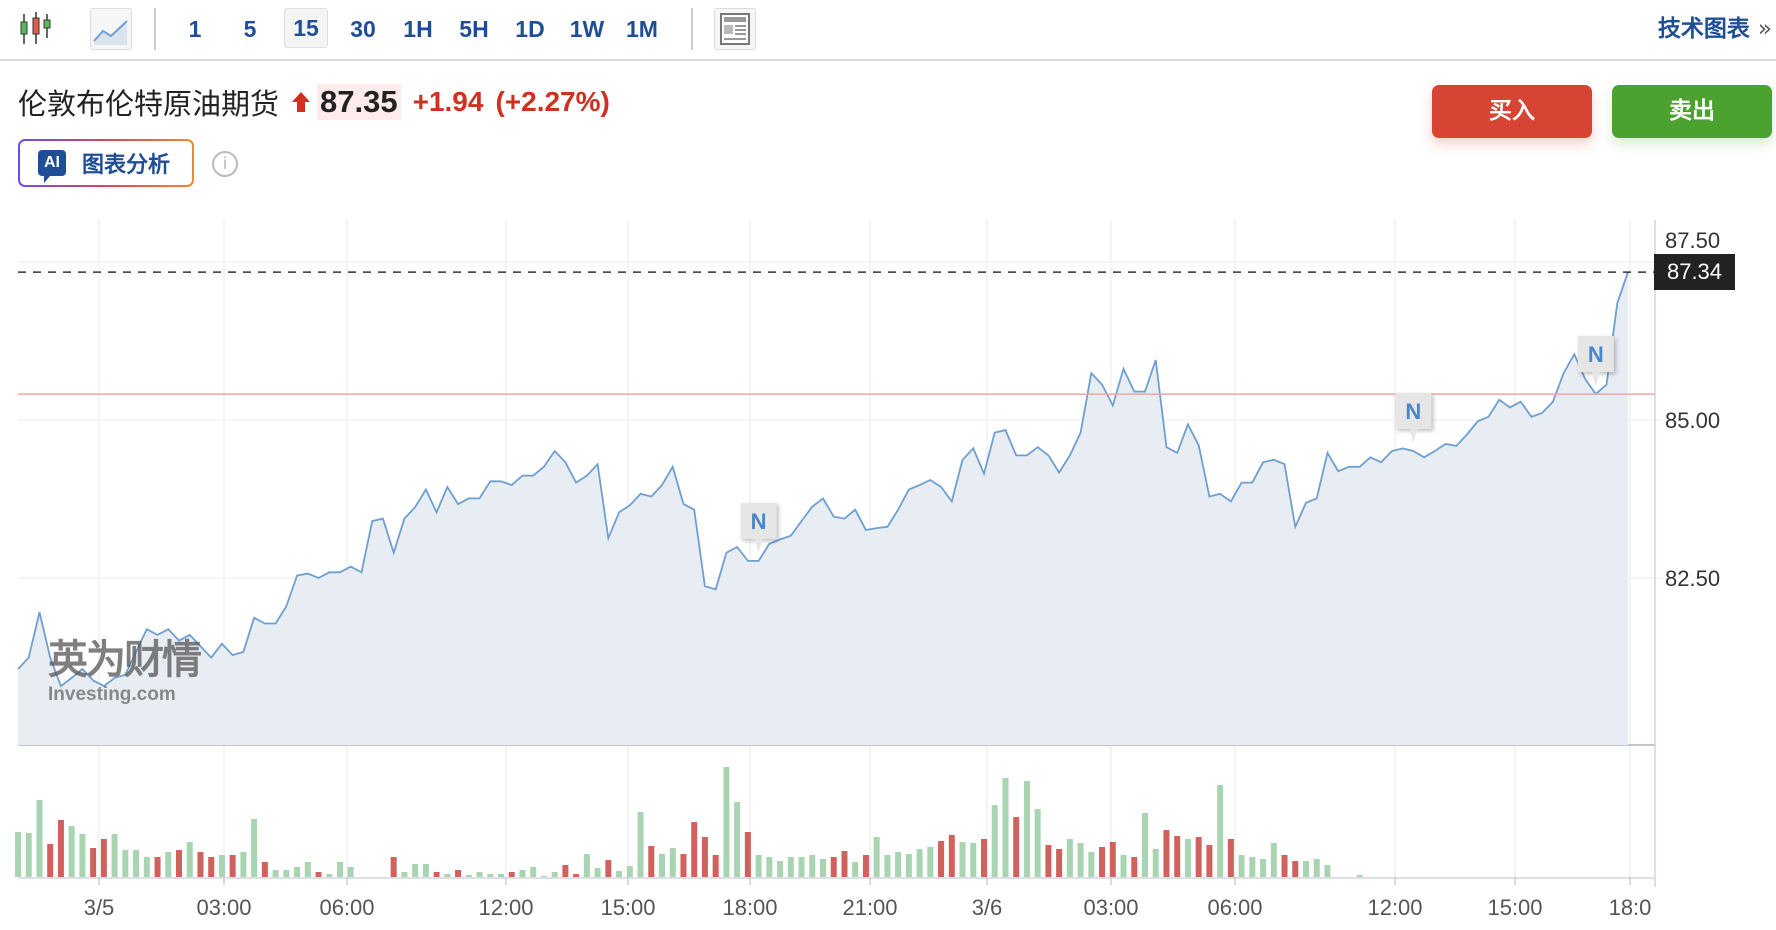 This screenshot has height=930, width=1776. What do you see at coordinates (735, 29) in the screenshot?
I see `news-button` at bounding box center [735, 29].